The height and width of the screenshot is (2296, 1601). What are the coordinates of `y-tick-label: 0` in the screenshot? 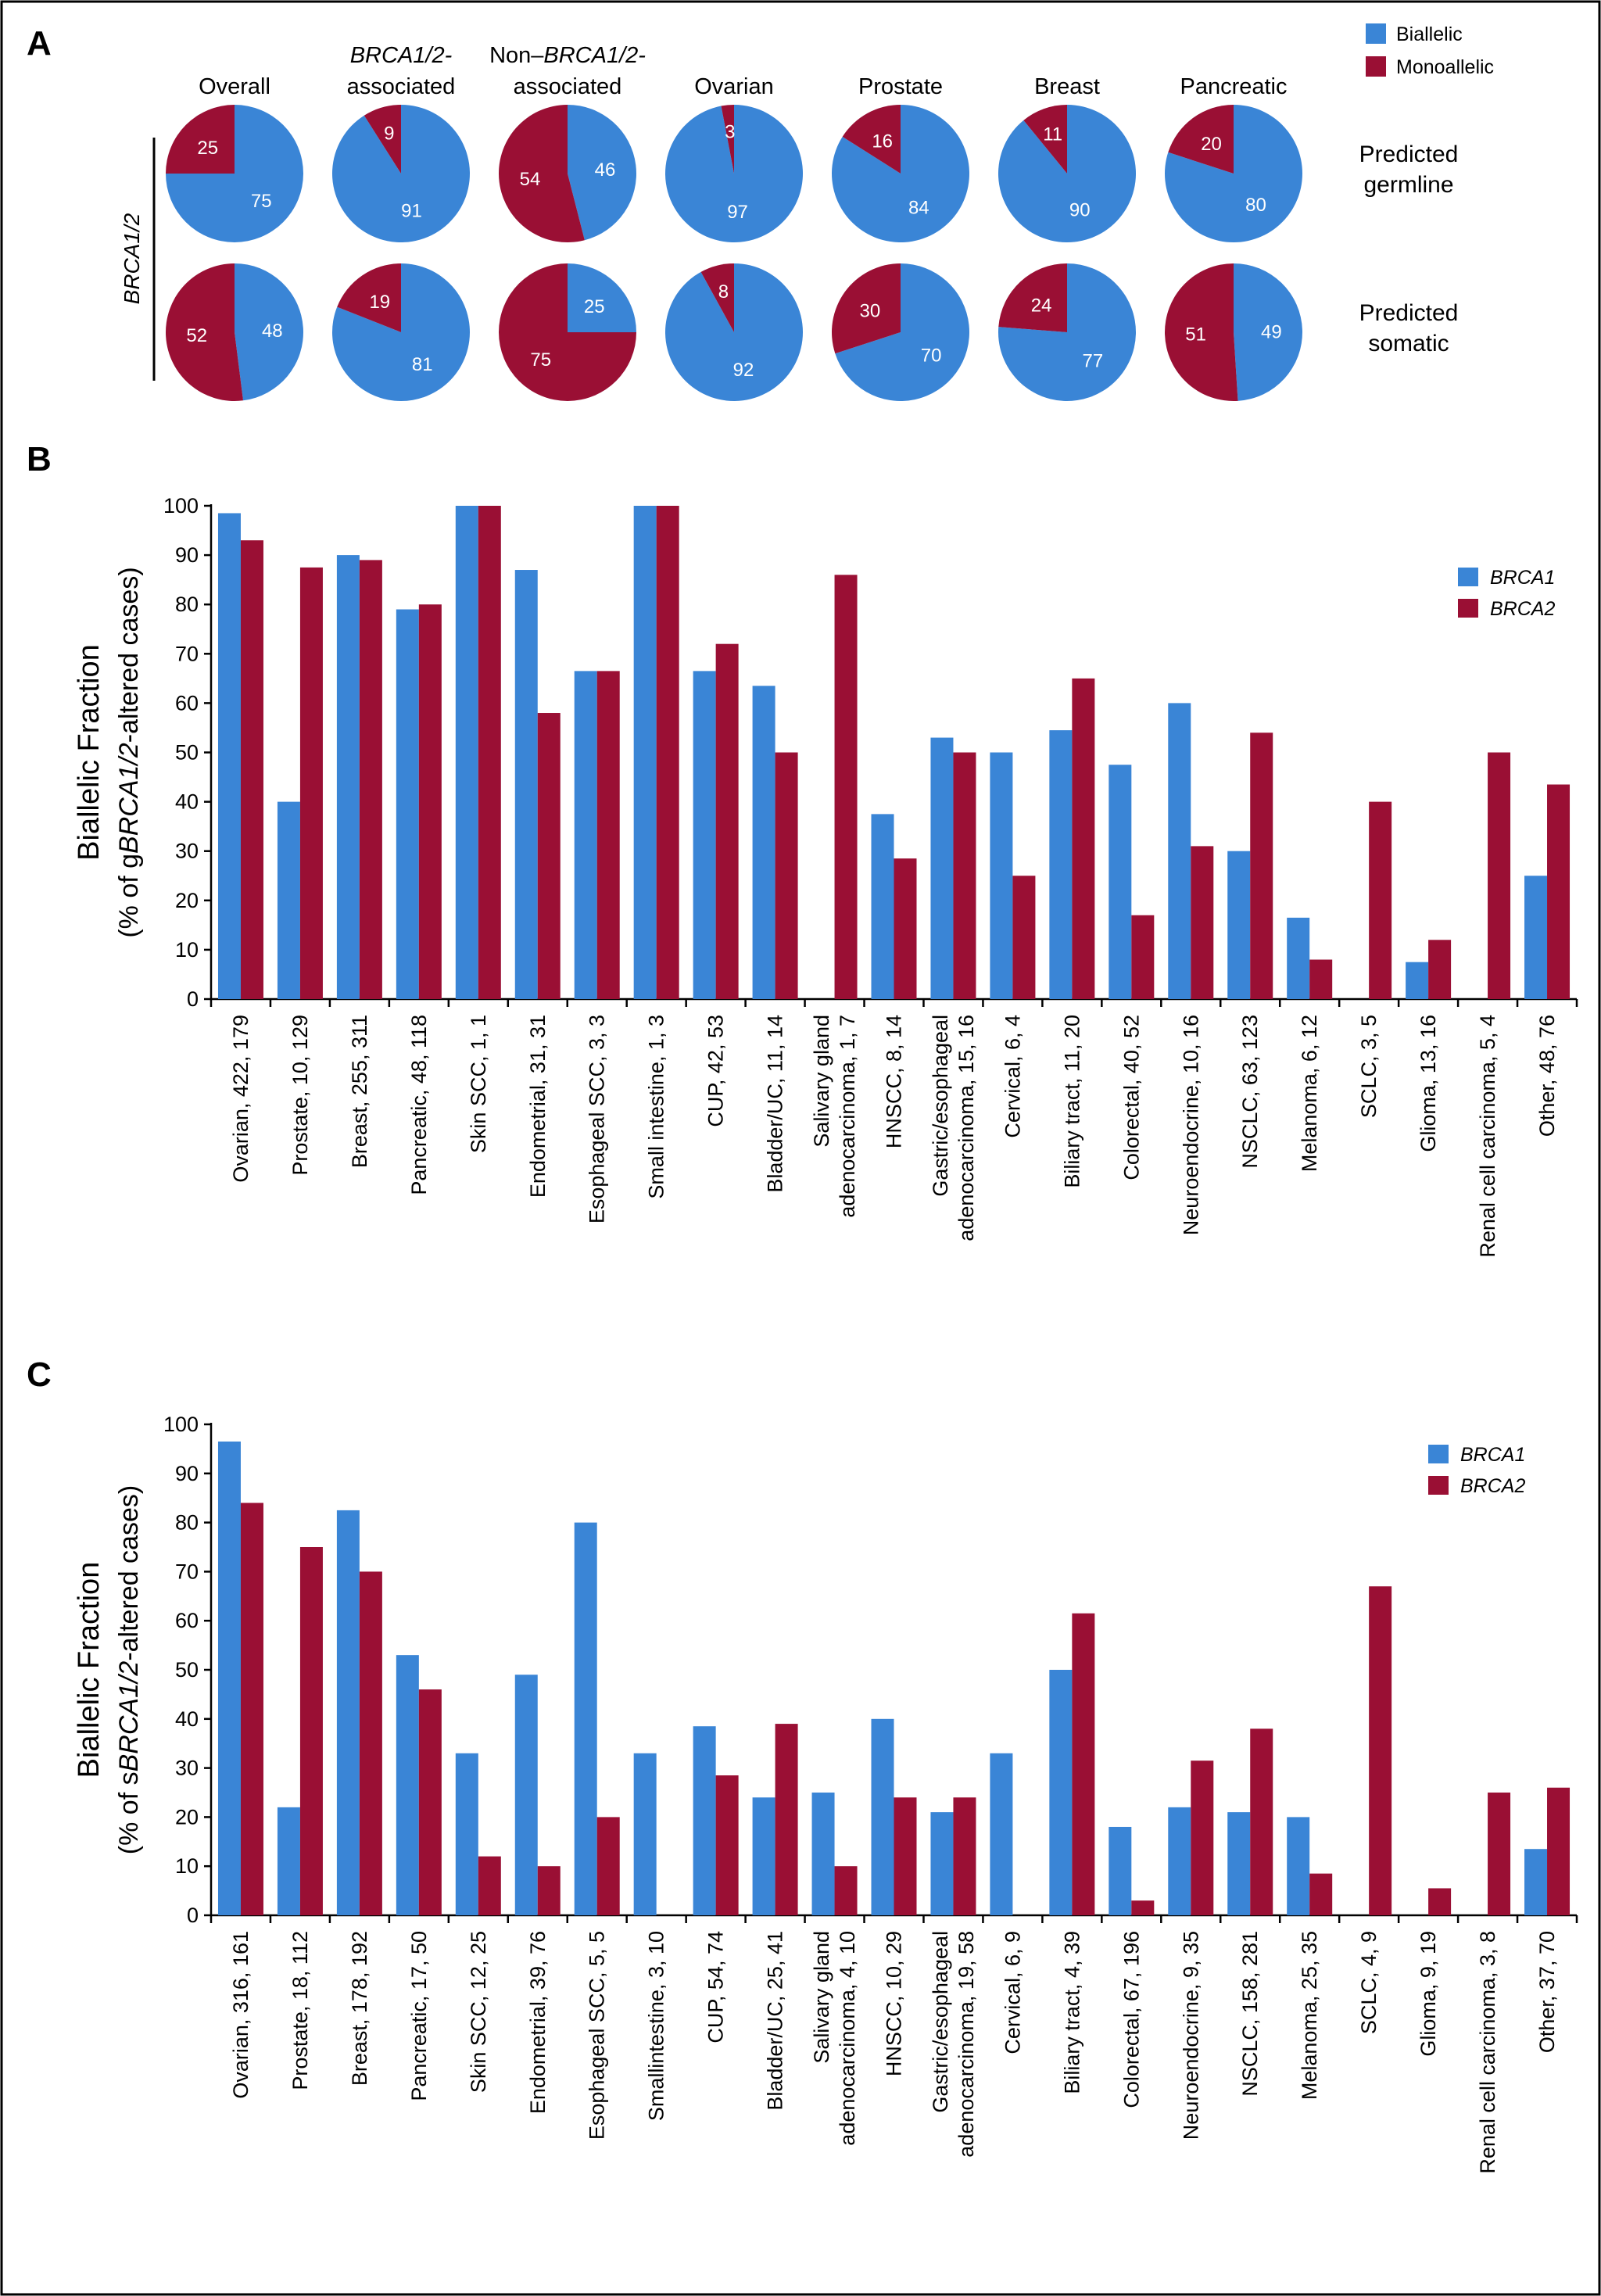 It's located at (193, 999).